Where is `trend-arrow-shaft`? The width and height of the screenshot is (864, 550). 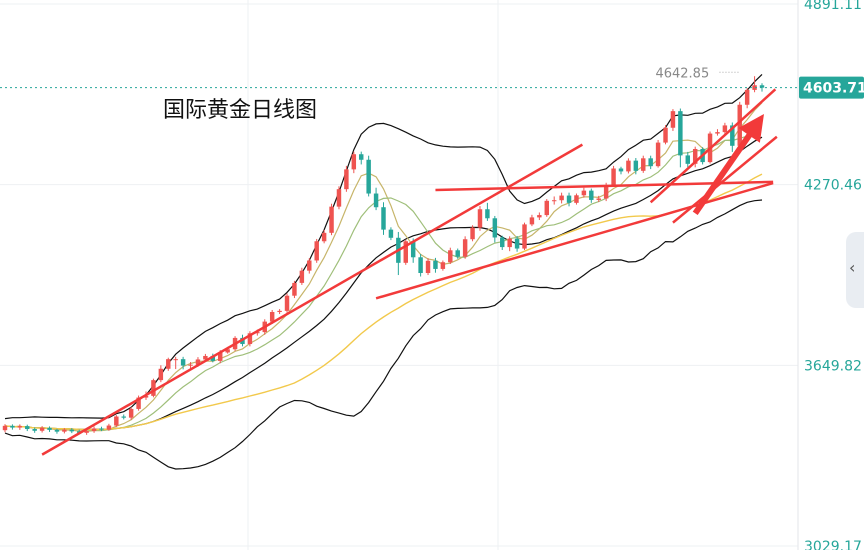
trend-arrow-shaft is located at coordinates (726, 168).